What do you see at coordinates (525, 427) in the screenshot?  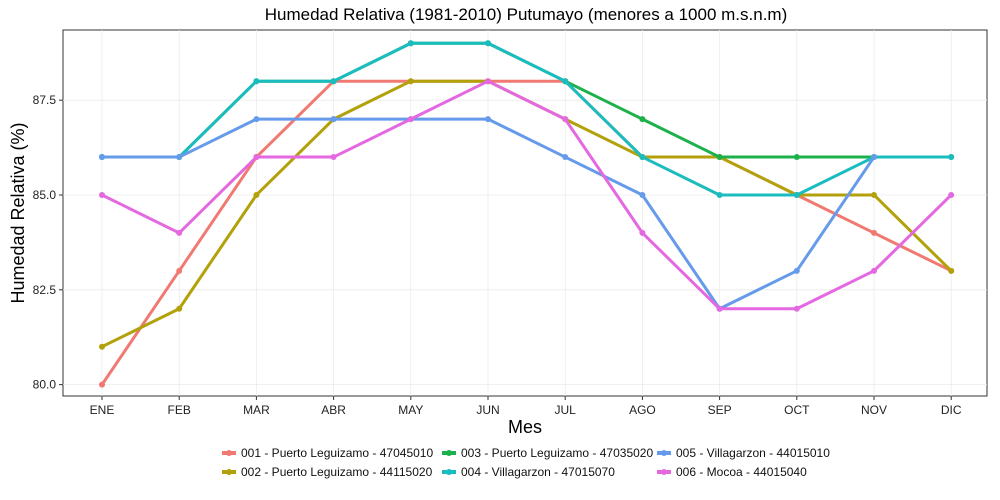 I see `x-axis-title: Mes` at bounding box center [525, 427].